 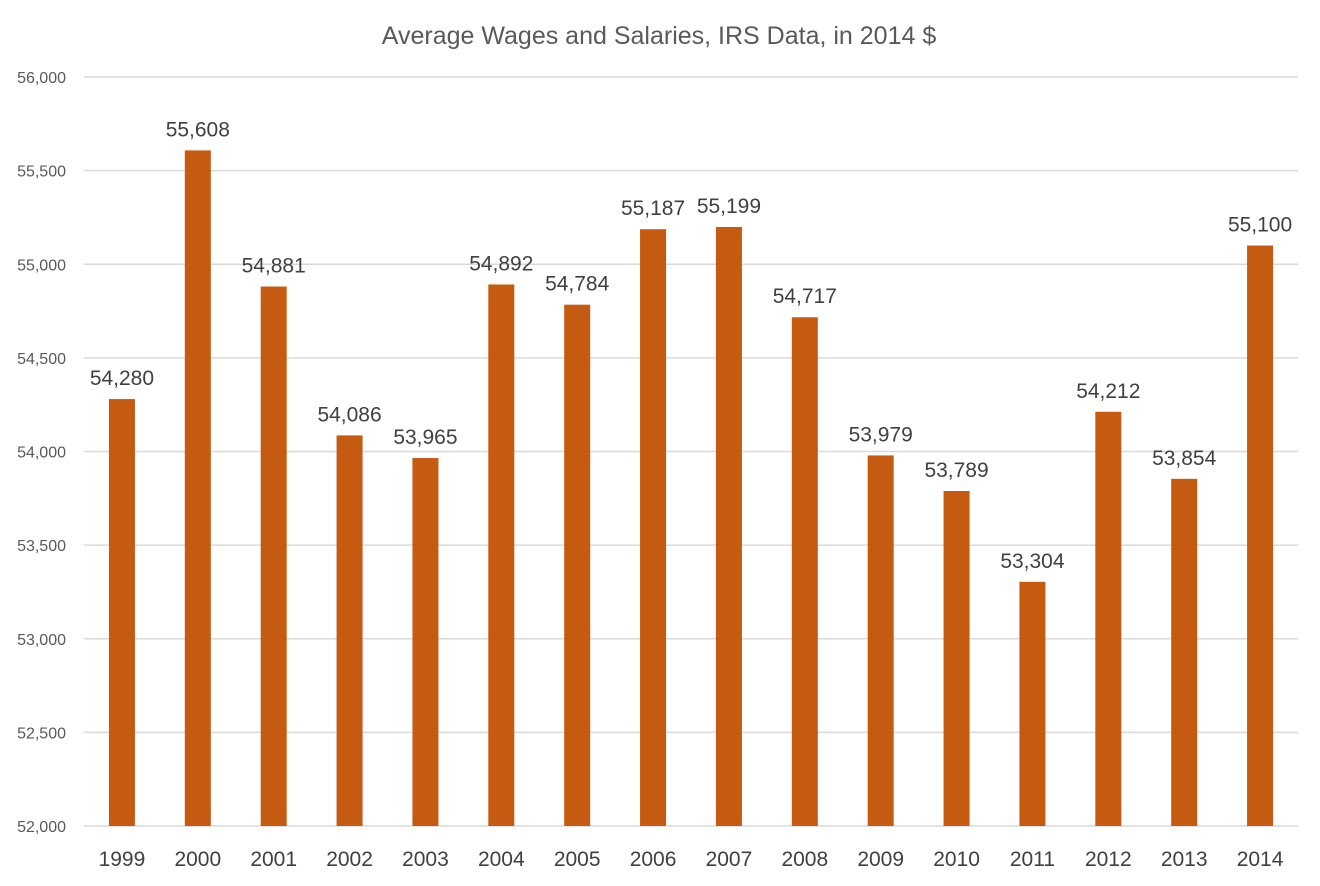 What do you see at coordinates (805, 296) in the screenshot?
I see `data-label-2008: 54,717` at bounding box center [805, 296].